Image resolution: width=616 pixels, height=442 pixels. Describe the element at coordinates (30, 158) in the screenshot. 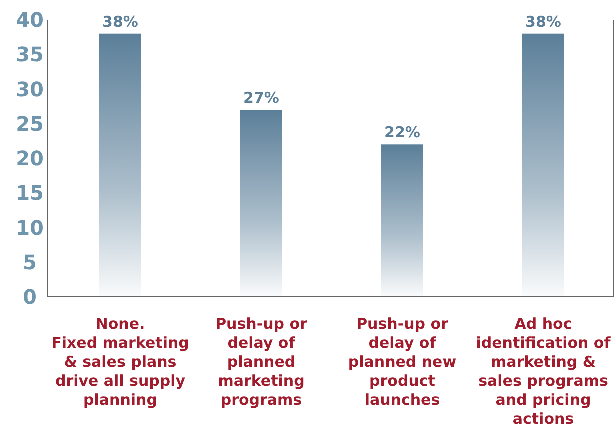

I see `y-tick-label: 20` at that location.